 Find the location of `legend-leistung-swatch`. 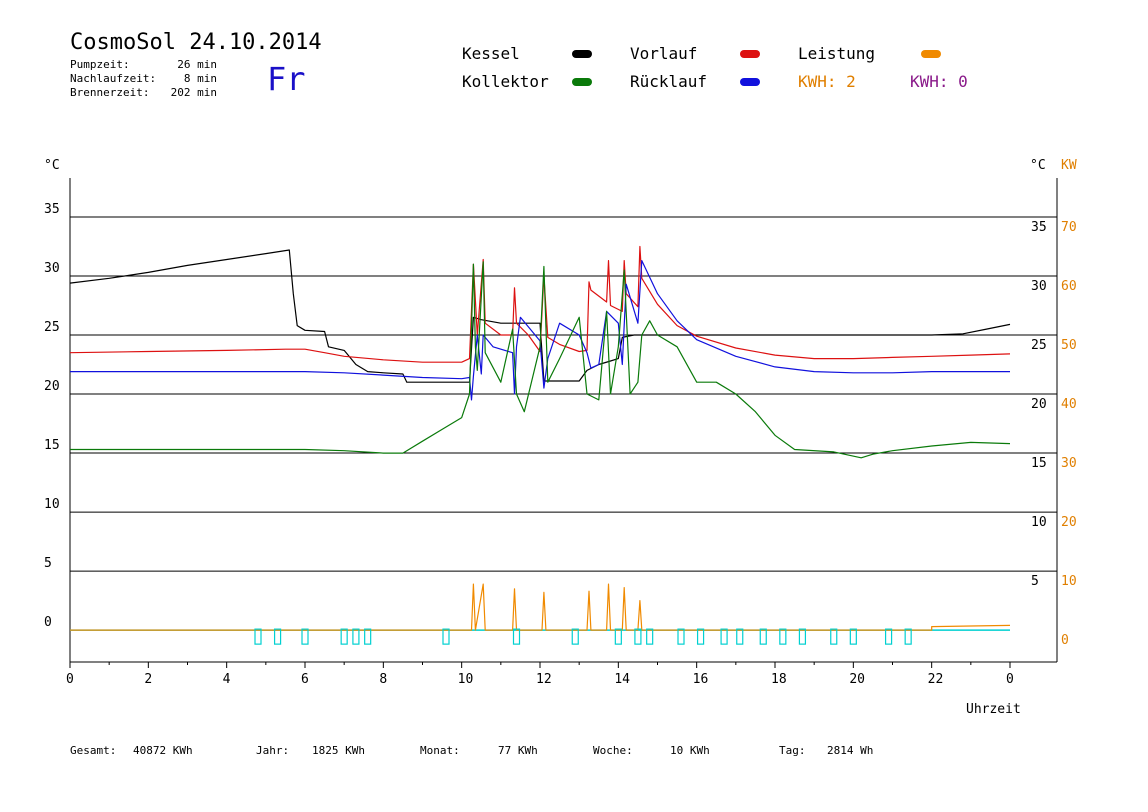

legend-leistung-swatch is located at coordinates (931, 54).